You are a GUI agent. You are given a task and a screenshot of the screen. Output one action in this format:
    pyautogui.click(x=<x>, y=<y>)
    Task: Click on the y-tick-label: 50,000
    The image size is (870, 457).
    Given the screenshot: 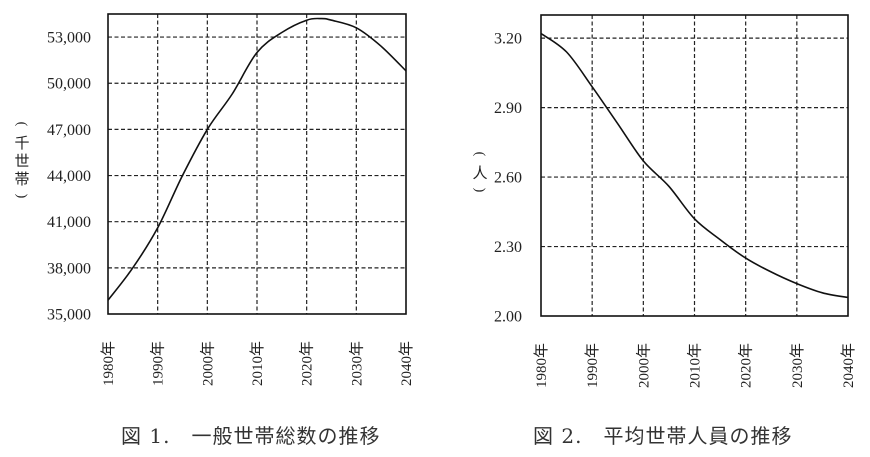 What is the action you would take?
    pyautogui.click(x=69, y=84)
    